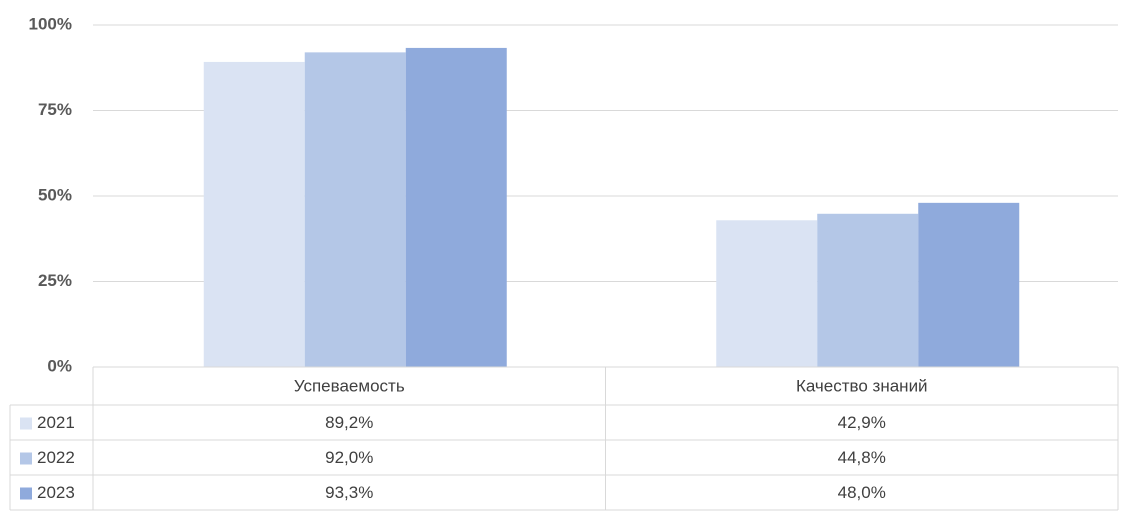 The height and width of the screenshot is (513, 1128). Describe the element at coordinates (50, 23) in the screenshot. I see `y-tick-label: 100%` at that location.